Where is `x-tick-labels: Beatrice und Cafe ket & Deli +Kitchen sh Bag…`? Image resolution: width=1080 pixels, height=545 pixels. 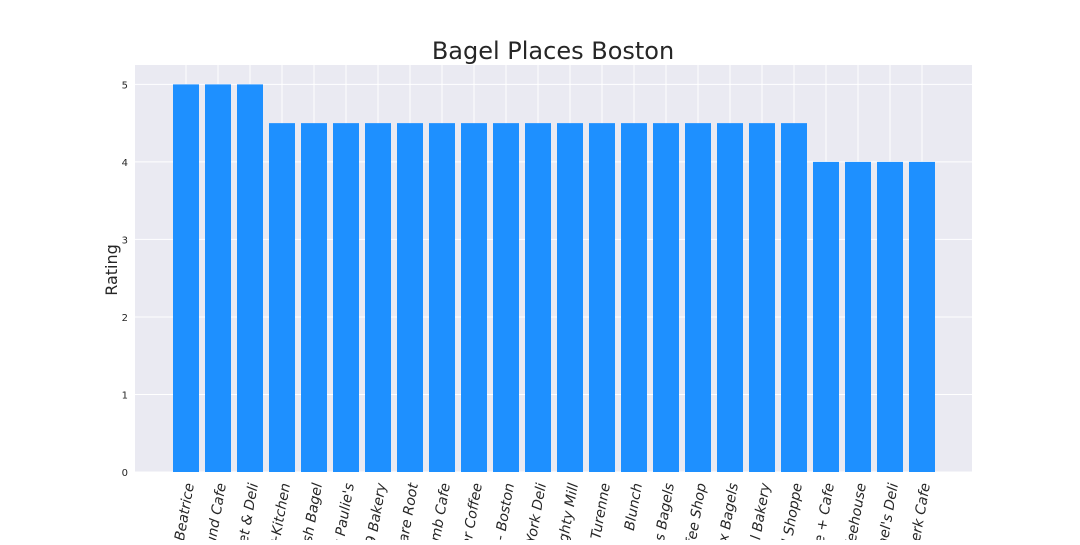 x-tick-labels: Beatrice und Cafe ket & Deli +Kitchen sh Bag… is located at coordinates (553, 513).